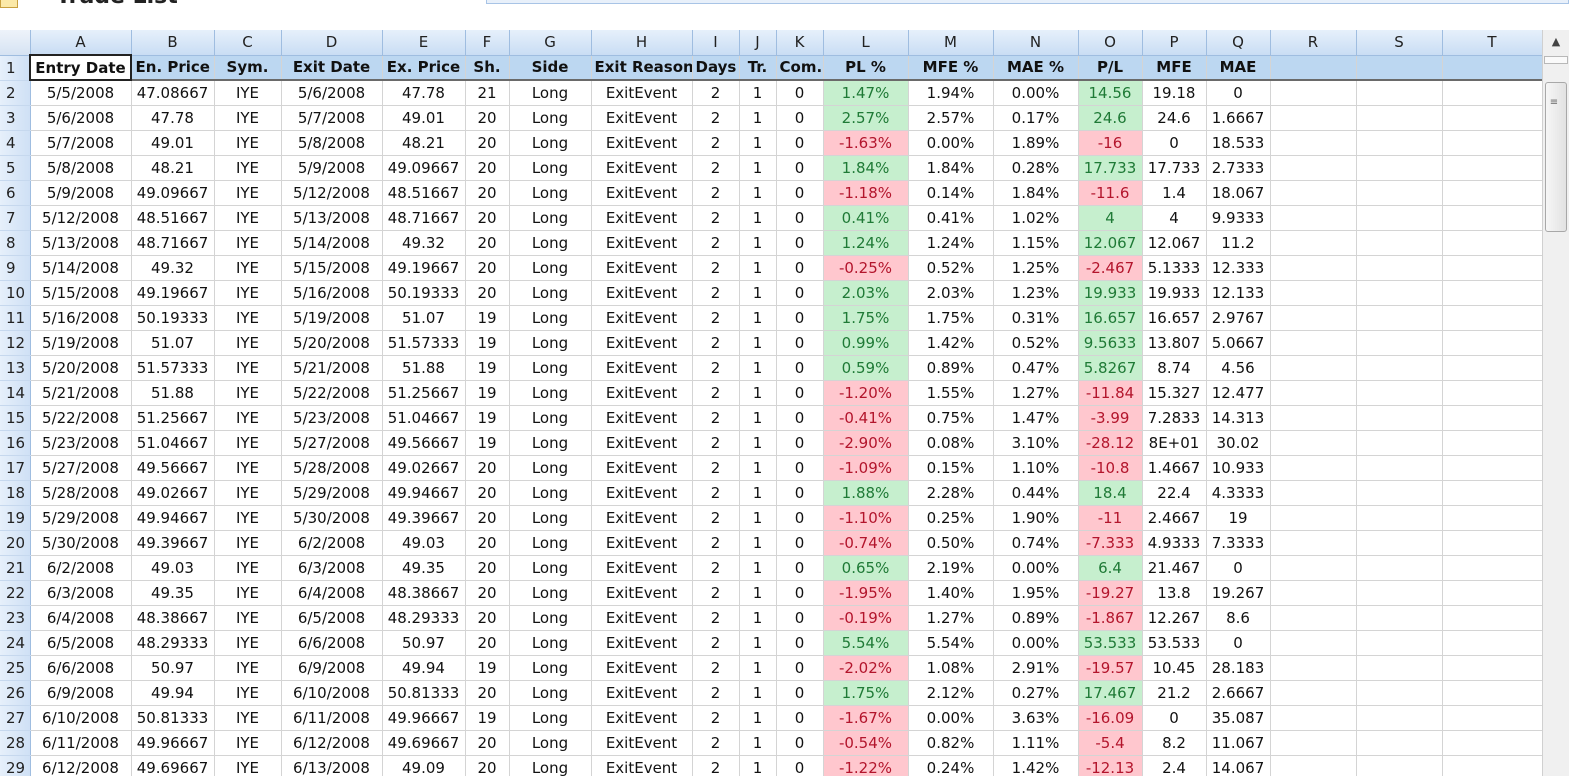 The width and height of the screenshot is (1569, 776). I want to click on cell-mfe-pct: 0.00%, so click(951, 143).